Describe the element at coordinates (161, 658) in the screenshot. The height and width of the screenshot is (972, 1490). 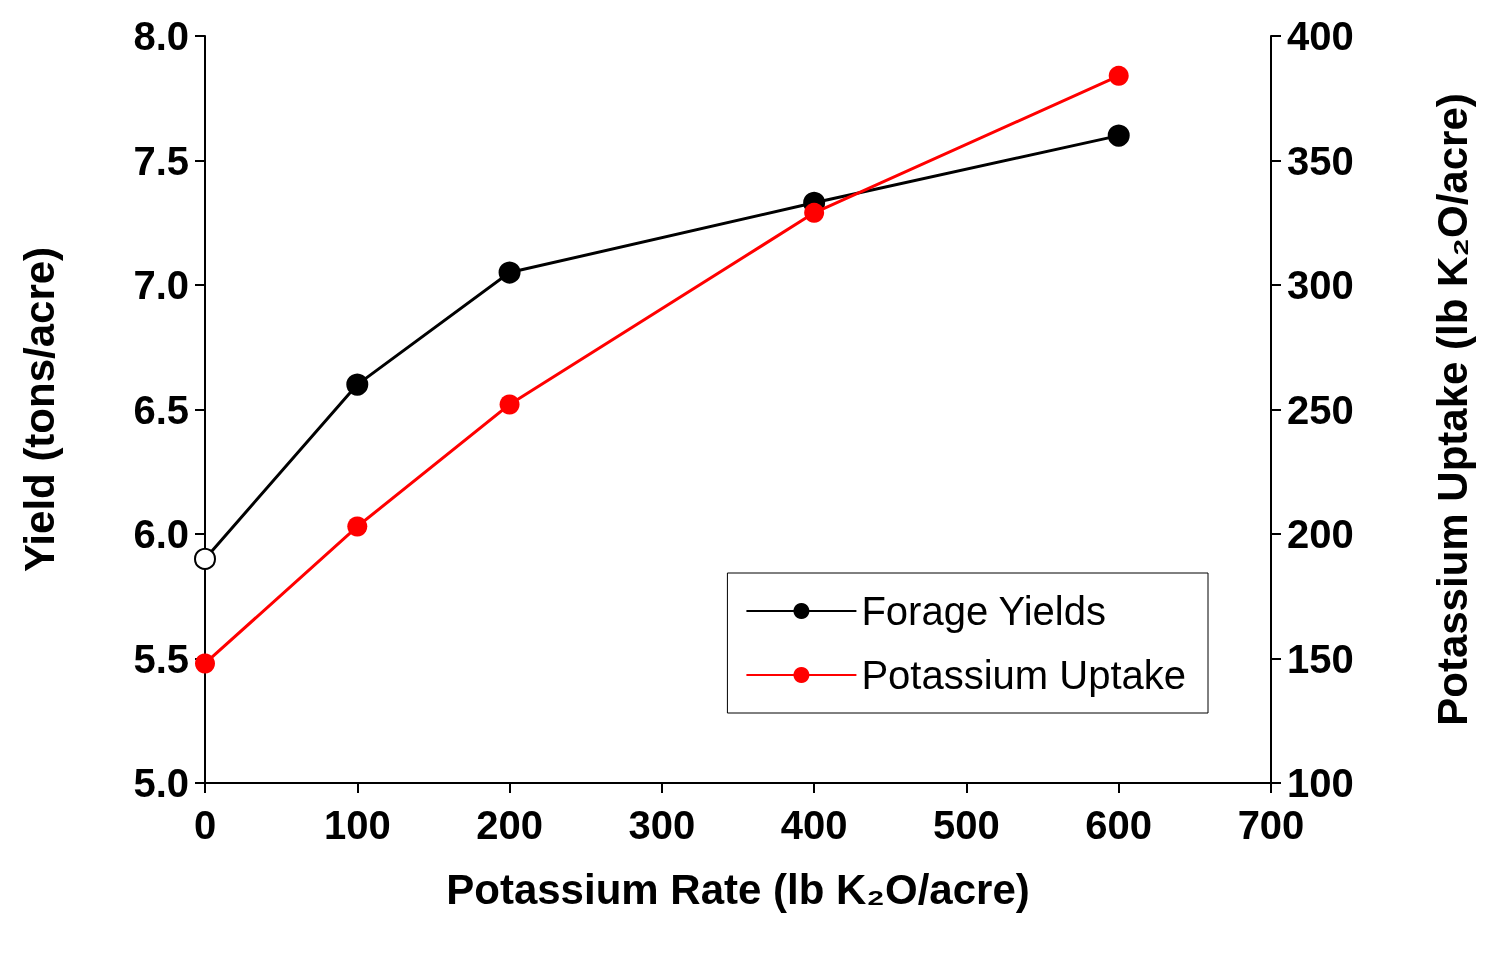
I see `y-tick-label: 5.5` at that location.